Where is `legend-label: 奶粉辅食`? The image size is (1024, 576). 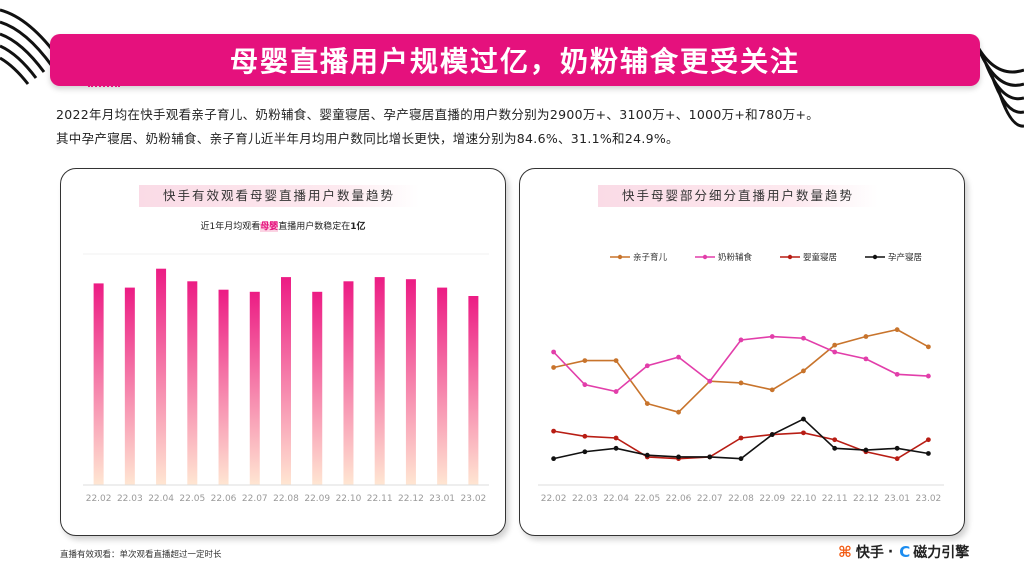
legend-label: 奶粉辅食 is located at coordinates (735, 257).